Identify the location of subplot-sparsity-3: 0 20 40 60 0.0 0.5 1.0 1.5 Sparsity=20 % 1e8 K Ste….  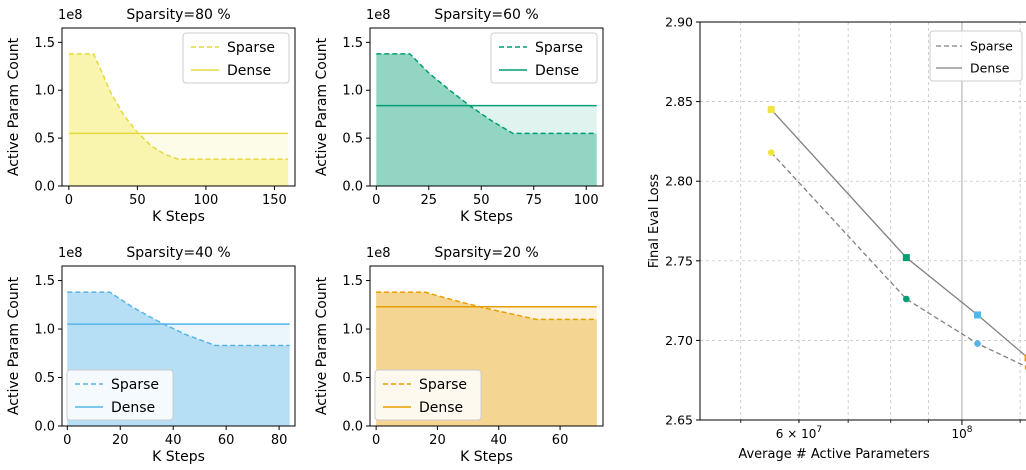
(459, 355).